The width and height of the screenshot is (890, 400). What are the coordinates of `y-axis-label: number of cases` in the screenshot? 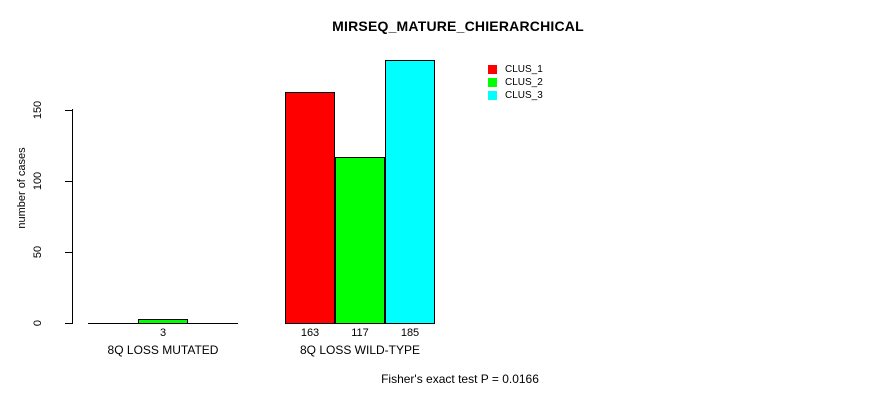 It's located at (22, 188).